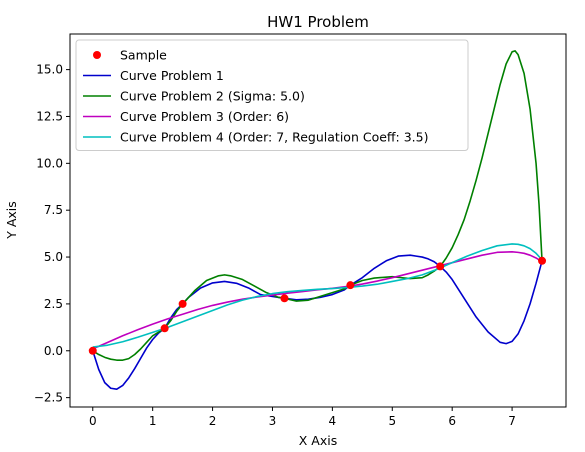  What do you see at coordinates (392, 421) in the screenshot?
I see `x-tick-label: 5` at bounding box center [392, 421].